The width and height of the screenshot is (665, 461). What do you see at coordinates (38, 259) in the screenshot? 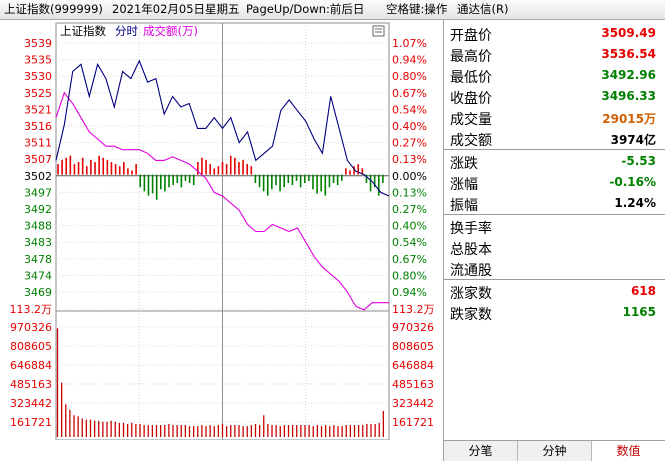
I see `price-tick-label: 3478` at bounding box center [38, 259].